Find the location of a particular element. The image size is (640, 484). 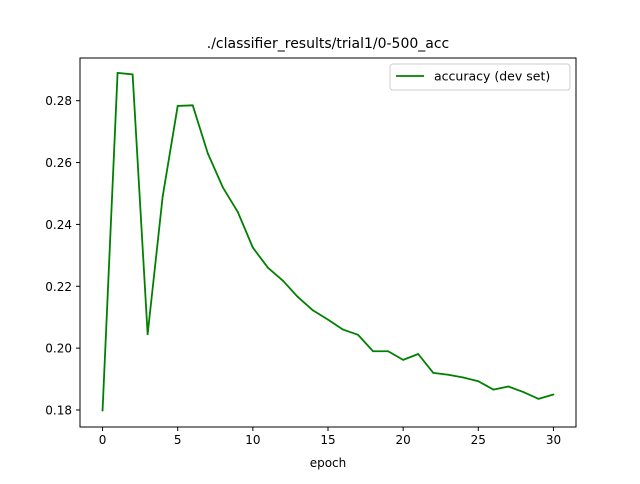

y-tick-label: 0.20 is located at coordinates (58, 349).